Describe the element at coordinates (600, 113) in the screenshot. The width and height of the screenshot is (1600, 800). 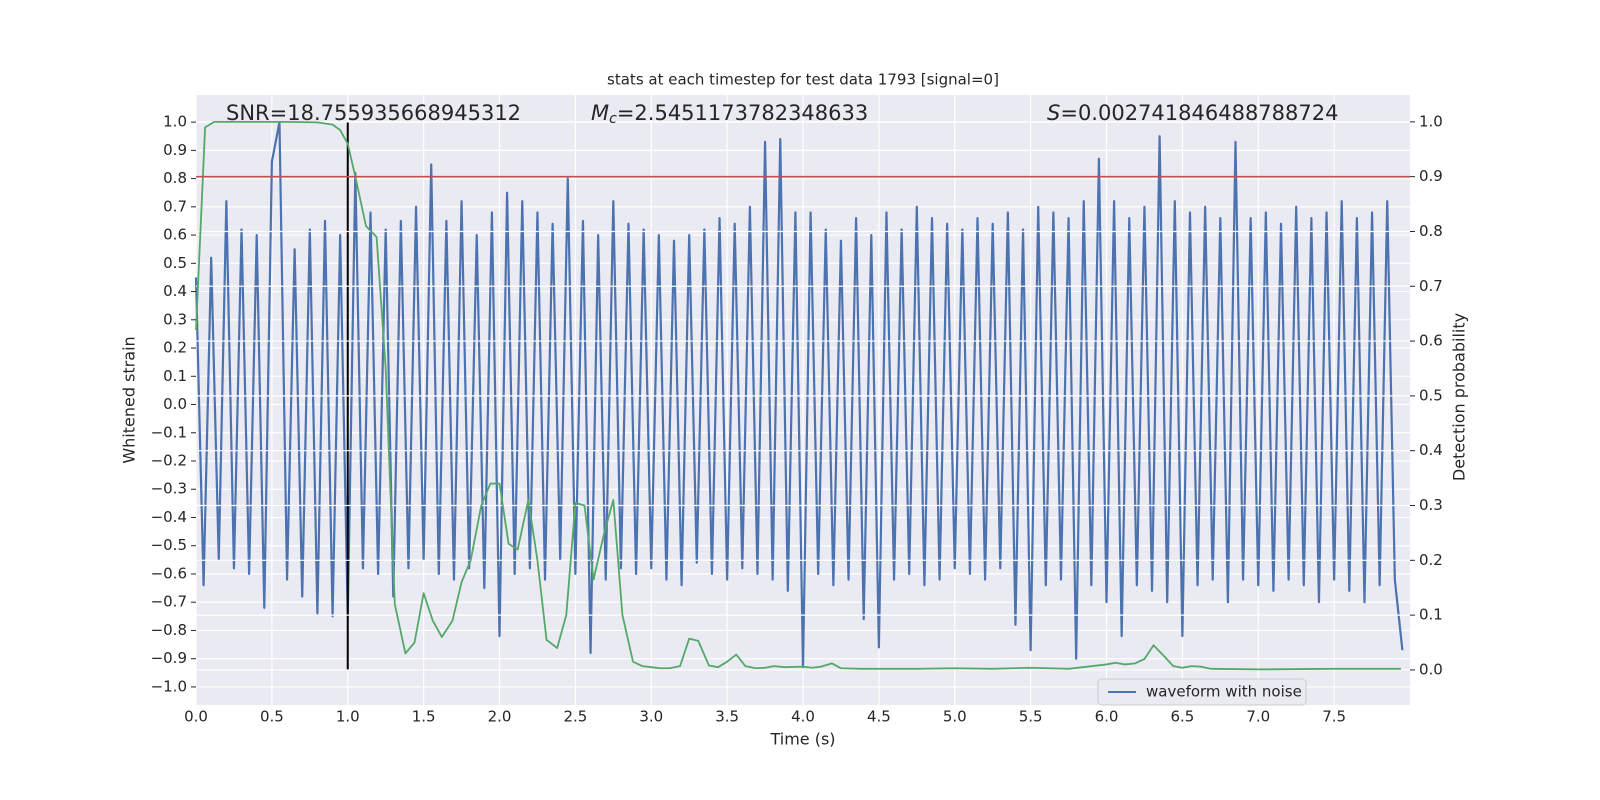
I see `mc-symbol: M` at that location.